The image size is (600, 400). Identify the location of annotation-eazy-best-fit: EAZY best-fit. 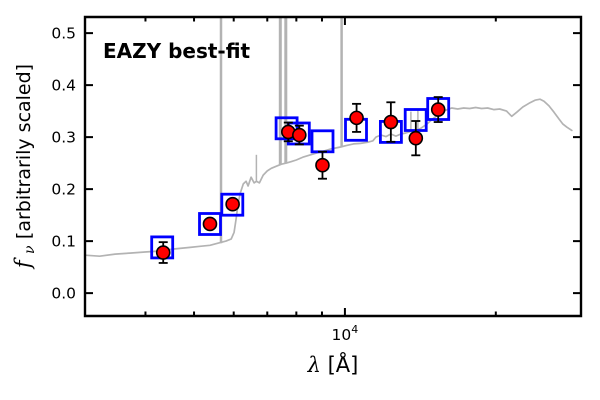
(177, 51).